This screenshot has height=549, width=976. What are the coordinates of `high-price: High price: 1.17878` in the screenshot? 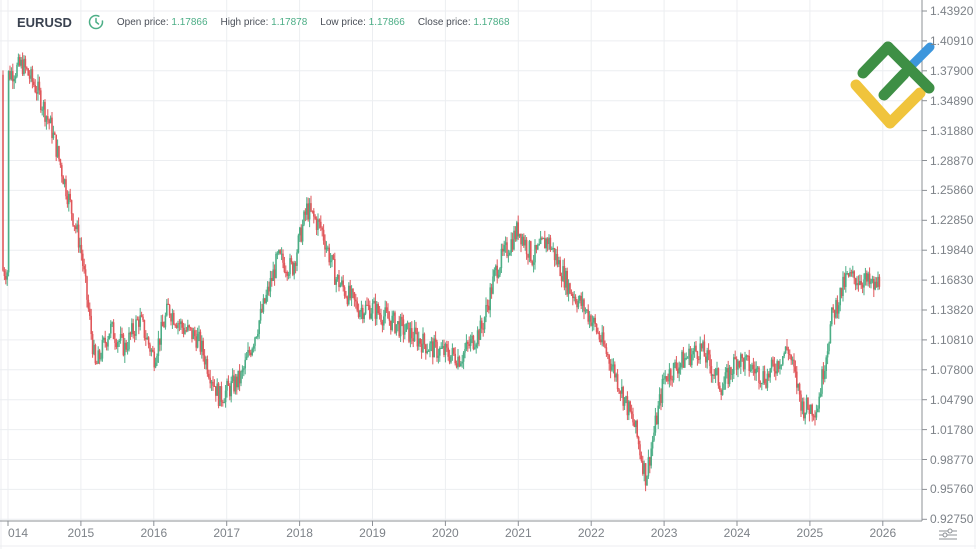 It's located at (264, 22).